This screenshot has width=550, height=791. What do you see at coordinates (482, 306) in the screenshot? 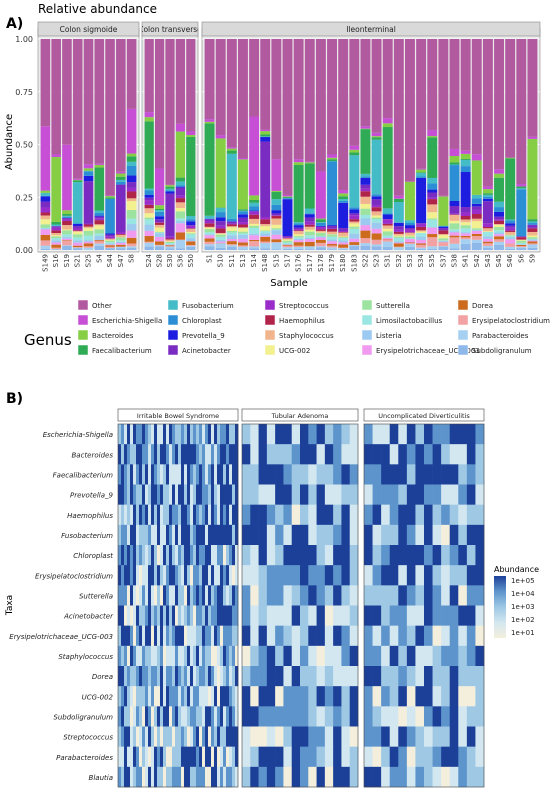
I see `legend-label: Dorea` at bounding box center [482, 306].